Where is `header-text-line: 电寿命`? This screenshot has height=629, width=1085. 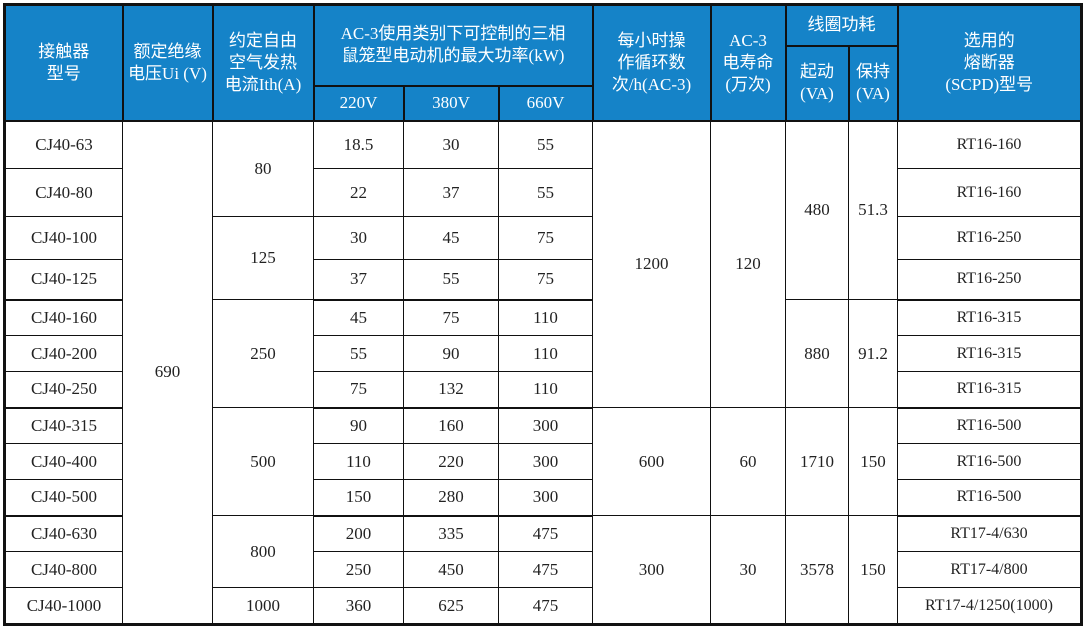 header-text-line: 电寿命 is located at coordinates (748, 62).